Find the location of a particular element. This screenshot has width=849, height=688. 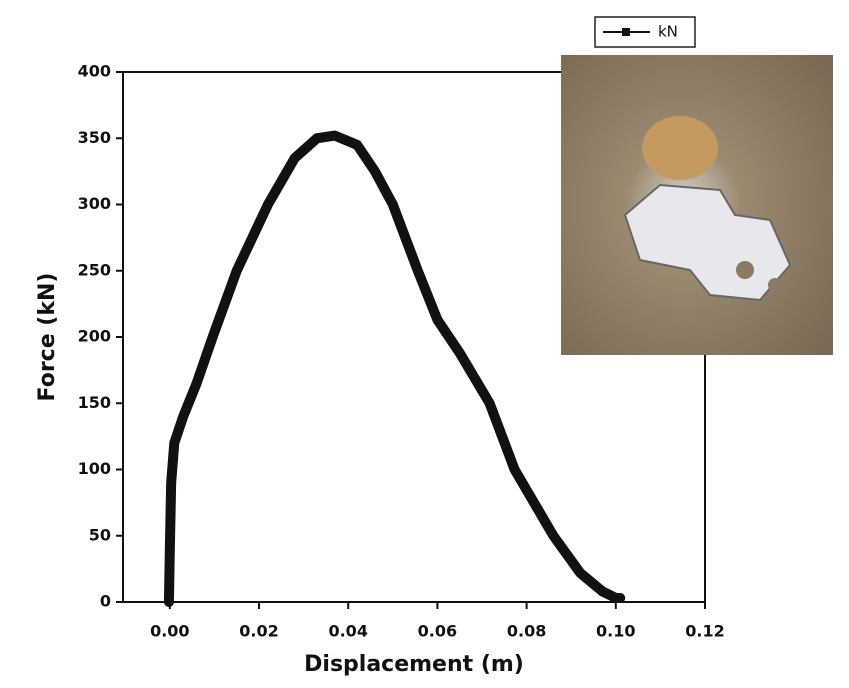

y-tick-label: 300 is located at coordinates (94, 203).